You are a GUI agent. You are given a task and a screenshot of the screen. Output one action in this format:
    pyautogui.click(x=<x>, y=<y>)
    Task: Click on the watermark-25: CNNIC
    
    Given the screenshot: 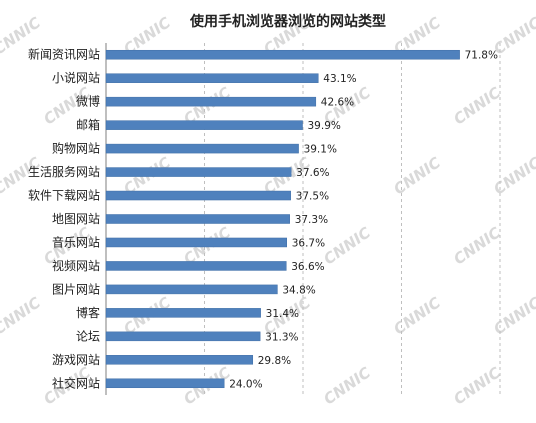 What is the action you would take?
    pyautogui.click(x=347, y=385)
    